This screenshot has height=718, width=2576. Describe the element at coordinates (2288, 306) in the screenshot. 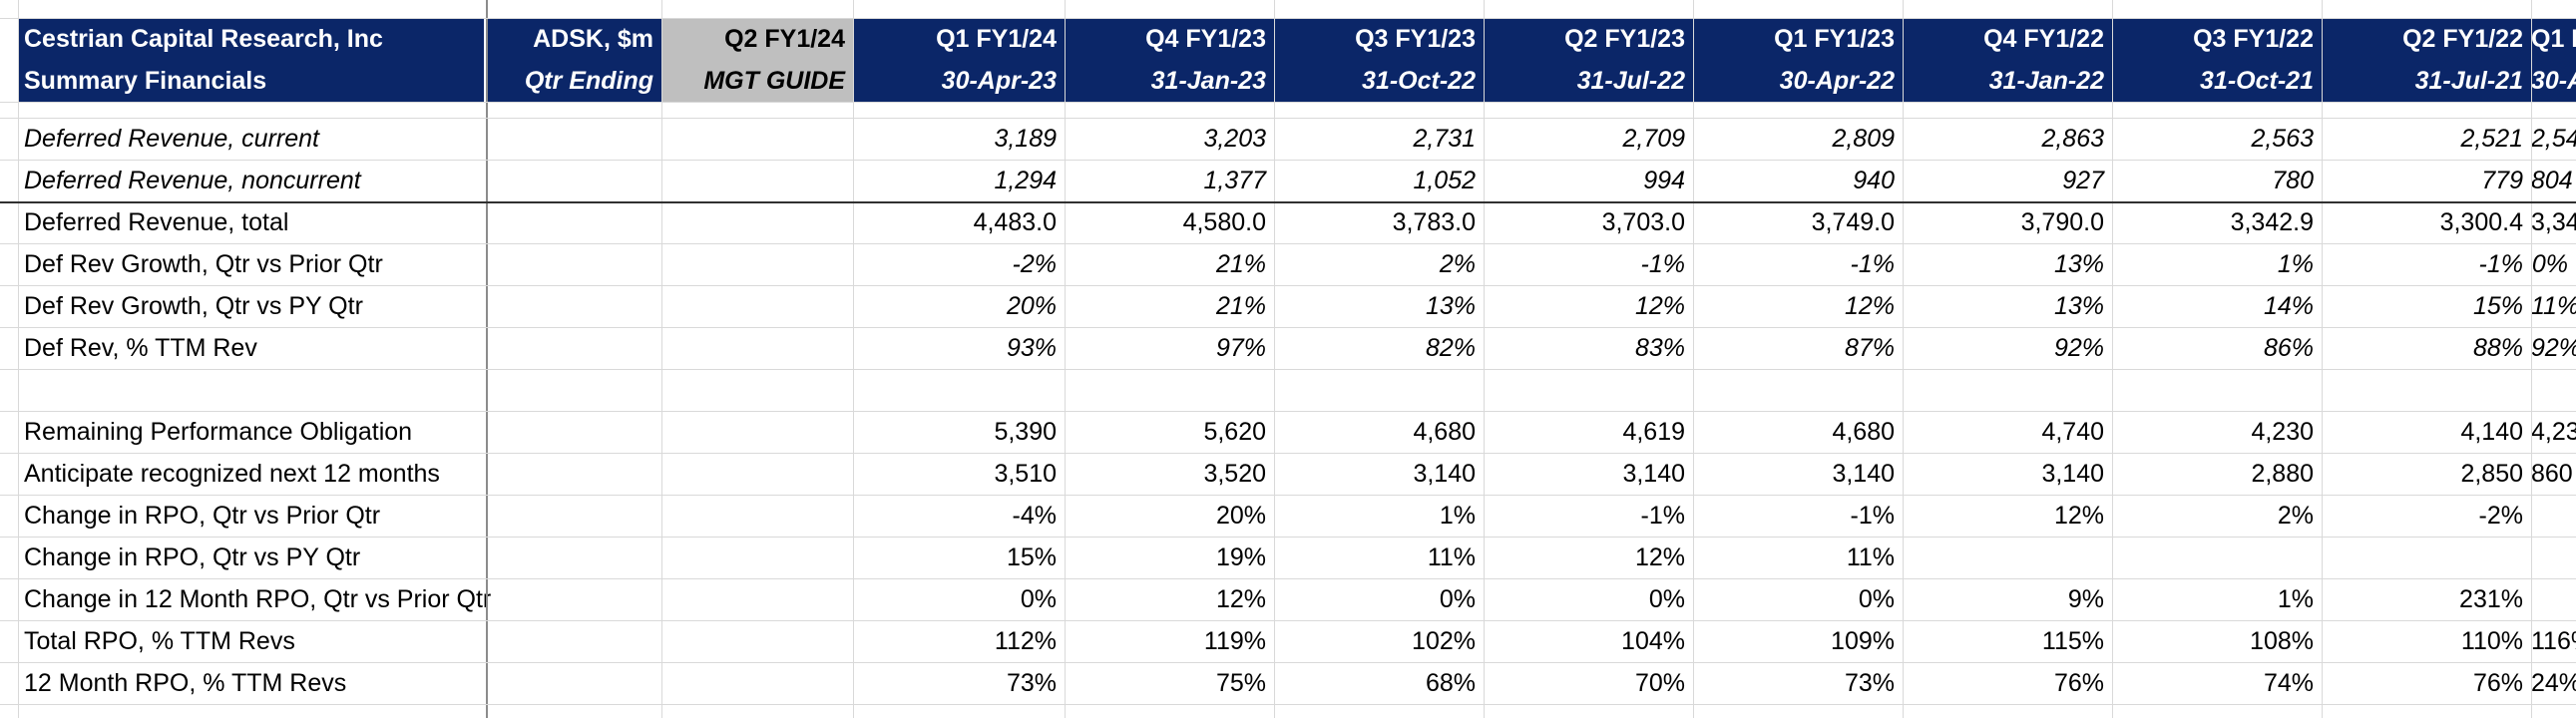

I see `data-cell: 14%` at that location.